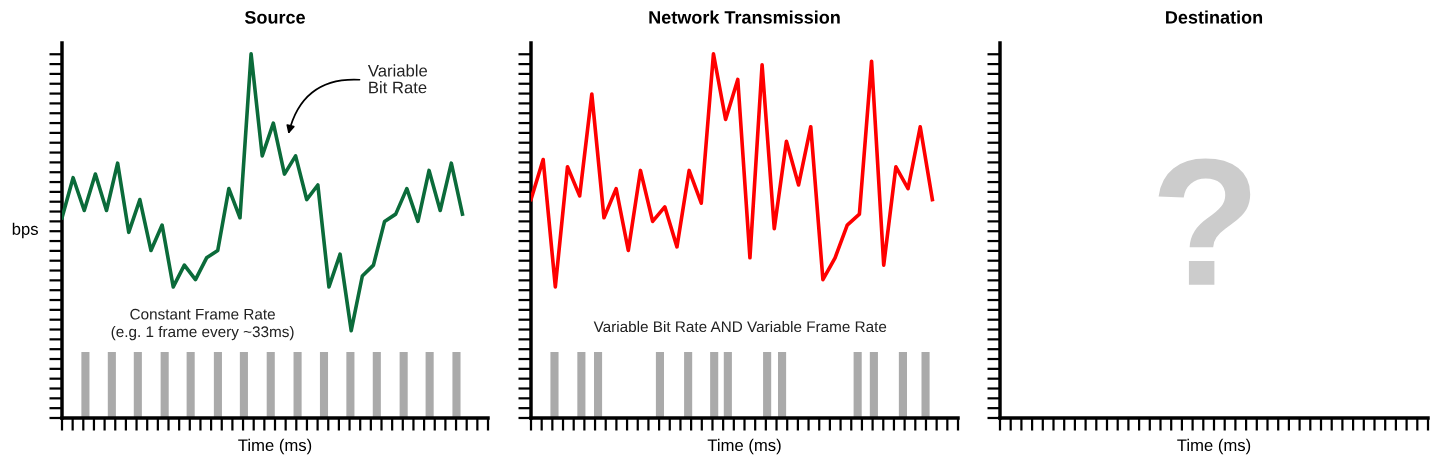 Image resolution: width=1439 pixels, height=458 pixels. Describe the element at coordinates (744, 17) in the screenshot. I see `chart-title: Network Transmission` at that location.